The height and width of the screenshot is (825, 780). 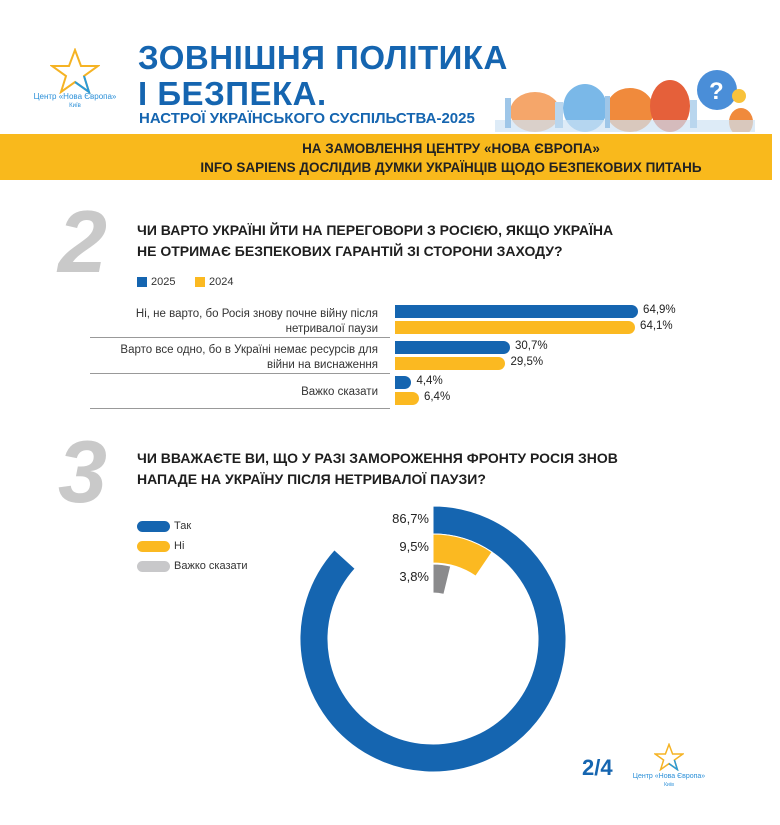 What do you see at coordinates (451, 148) in the screenshot?
I see `banner-line-1: НА ЗАМОВЛЕННЯ ЦЕНТРУ «НОВА ЄВРОПА»` at bounding box center [451, 148].